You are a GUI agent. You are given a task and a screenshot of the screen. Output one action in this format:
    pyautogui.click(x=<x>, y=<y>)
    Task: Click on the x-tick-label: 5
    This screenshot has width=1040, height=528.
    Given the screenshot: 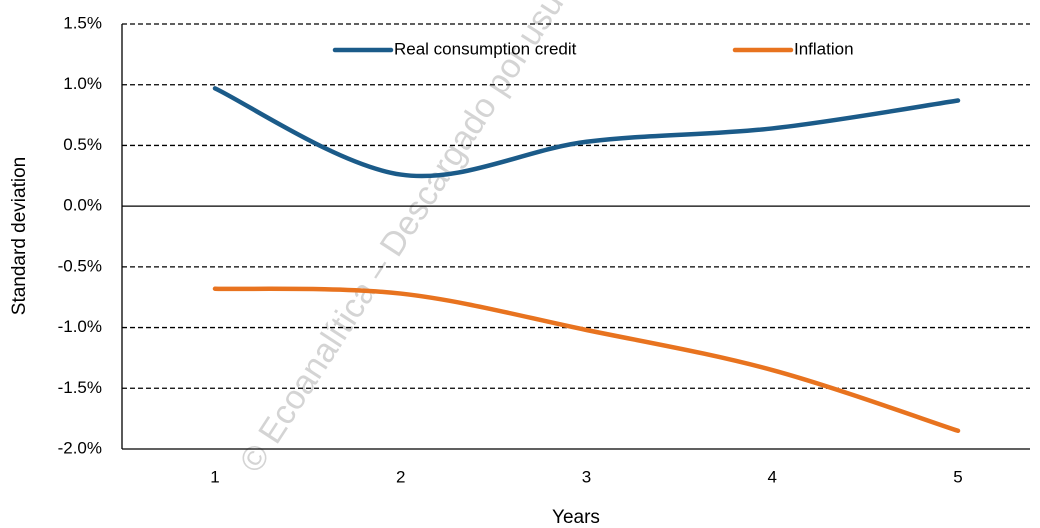 What is the action you would take?
    pyautogui.click(x=957, y=476)
    